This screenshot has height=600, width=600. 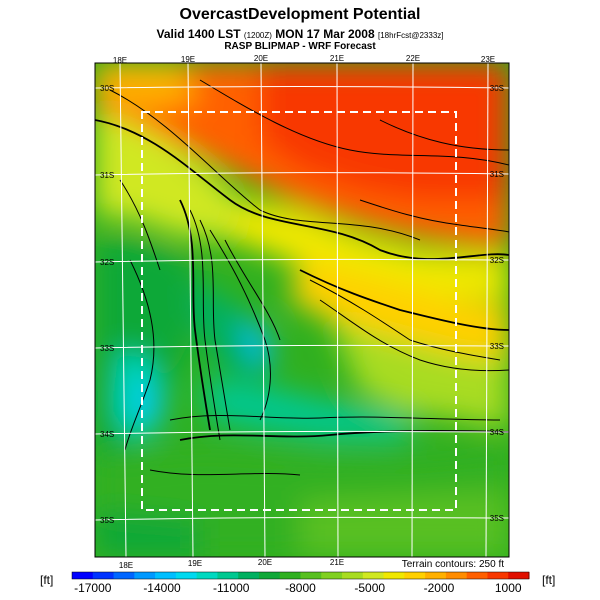 What do you see at coordinates (126, 565) in the screenshot?
I see `lon-label-bottom: 18E` at bounding box center [126, 565].